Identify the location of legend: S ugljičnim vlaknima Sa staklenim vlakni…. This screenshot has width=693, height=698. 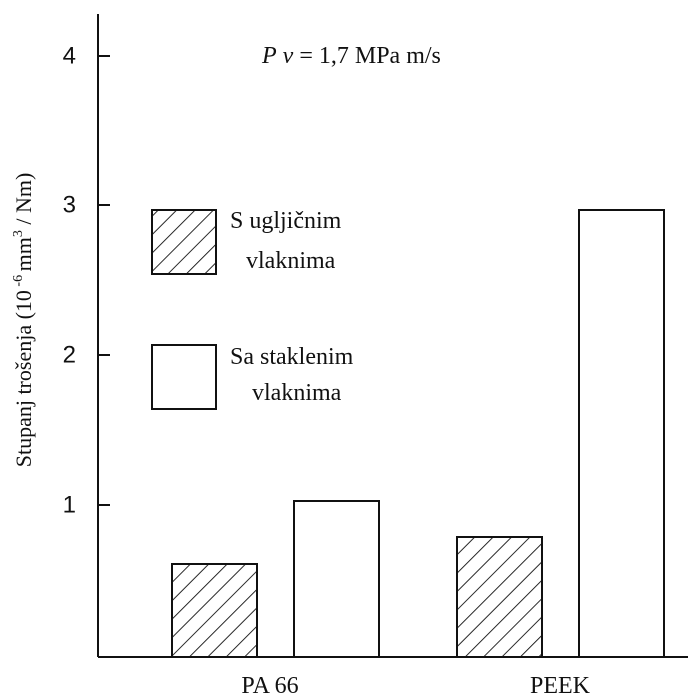
(252, 309).